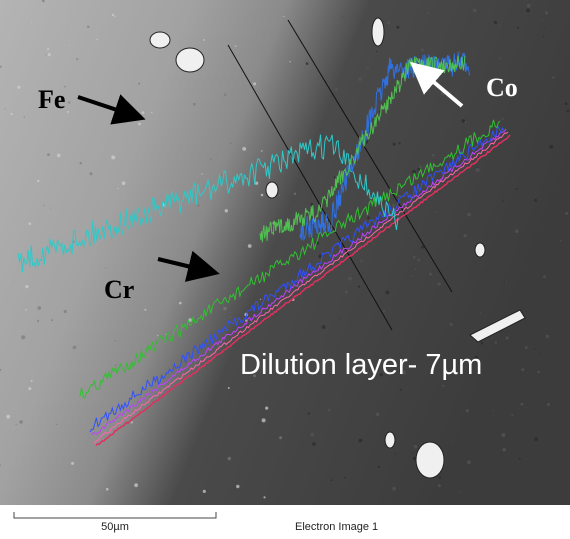 The width and height of the screenshot is (570, 539). What do you see at coordinates (336, 527) in the screenshot?
I see `caption: Electron Image 1` at bounding box center [336, 527].